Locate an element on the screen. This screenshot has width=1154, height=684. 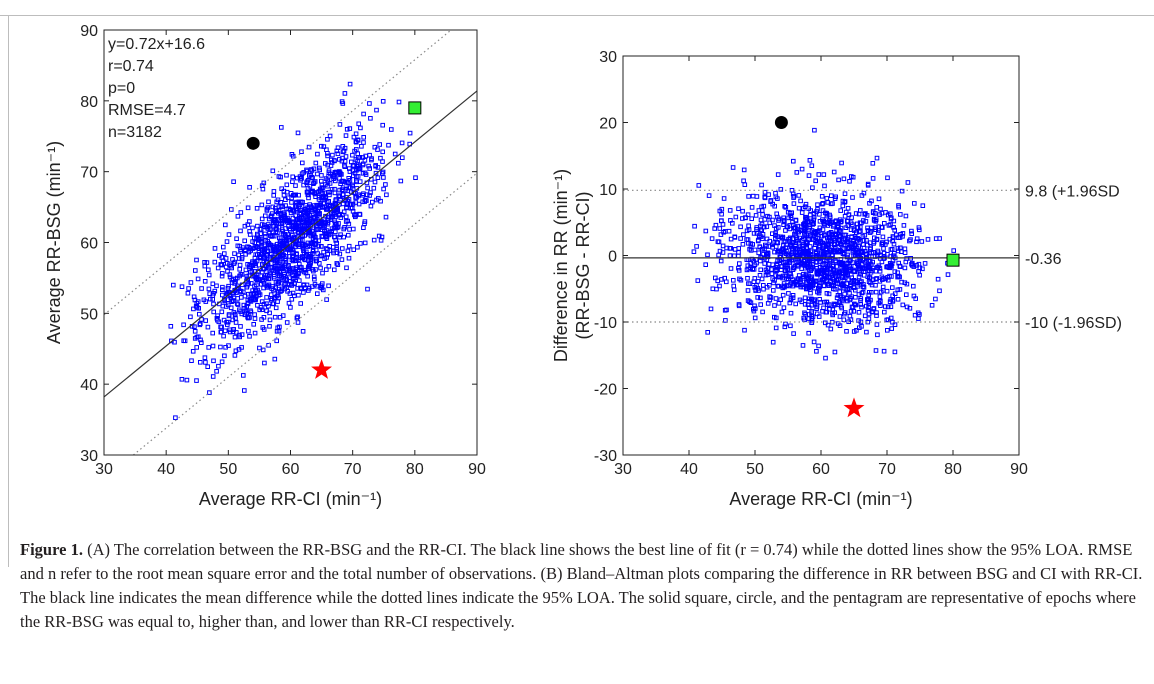
panel-a-y-tick-label: 40 is located at coordinates (89, 385).